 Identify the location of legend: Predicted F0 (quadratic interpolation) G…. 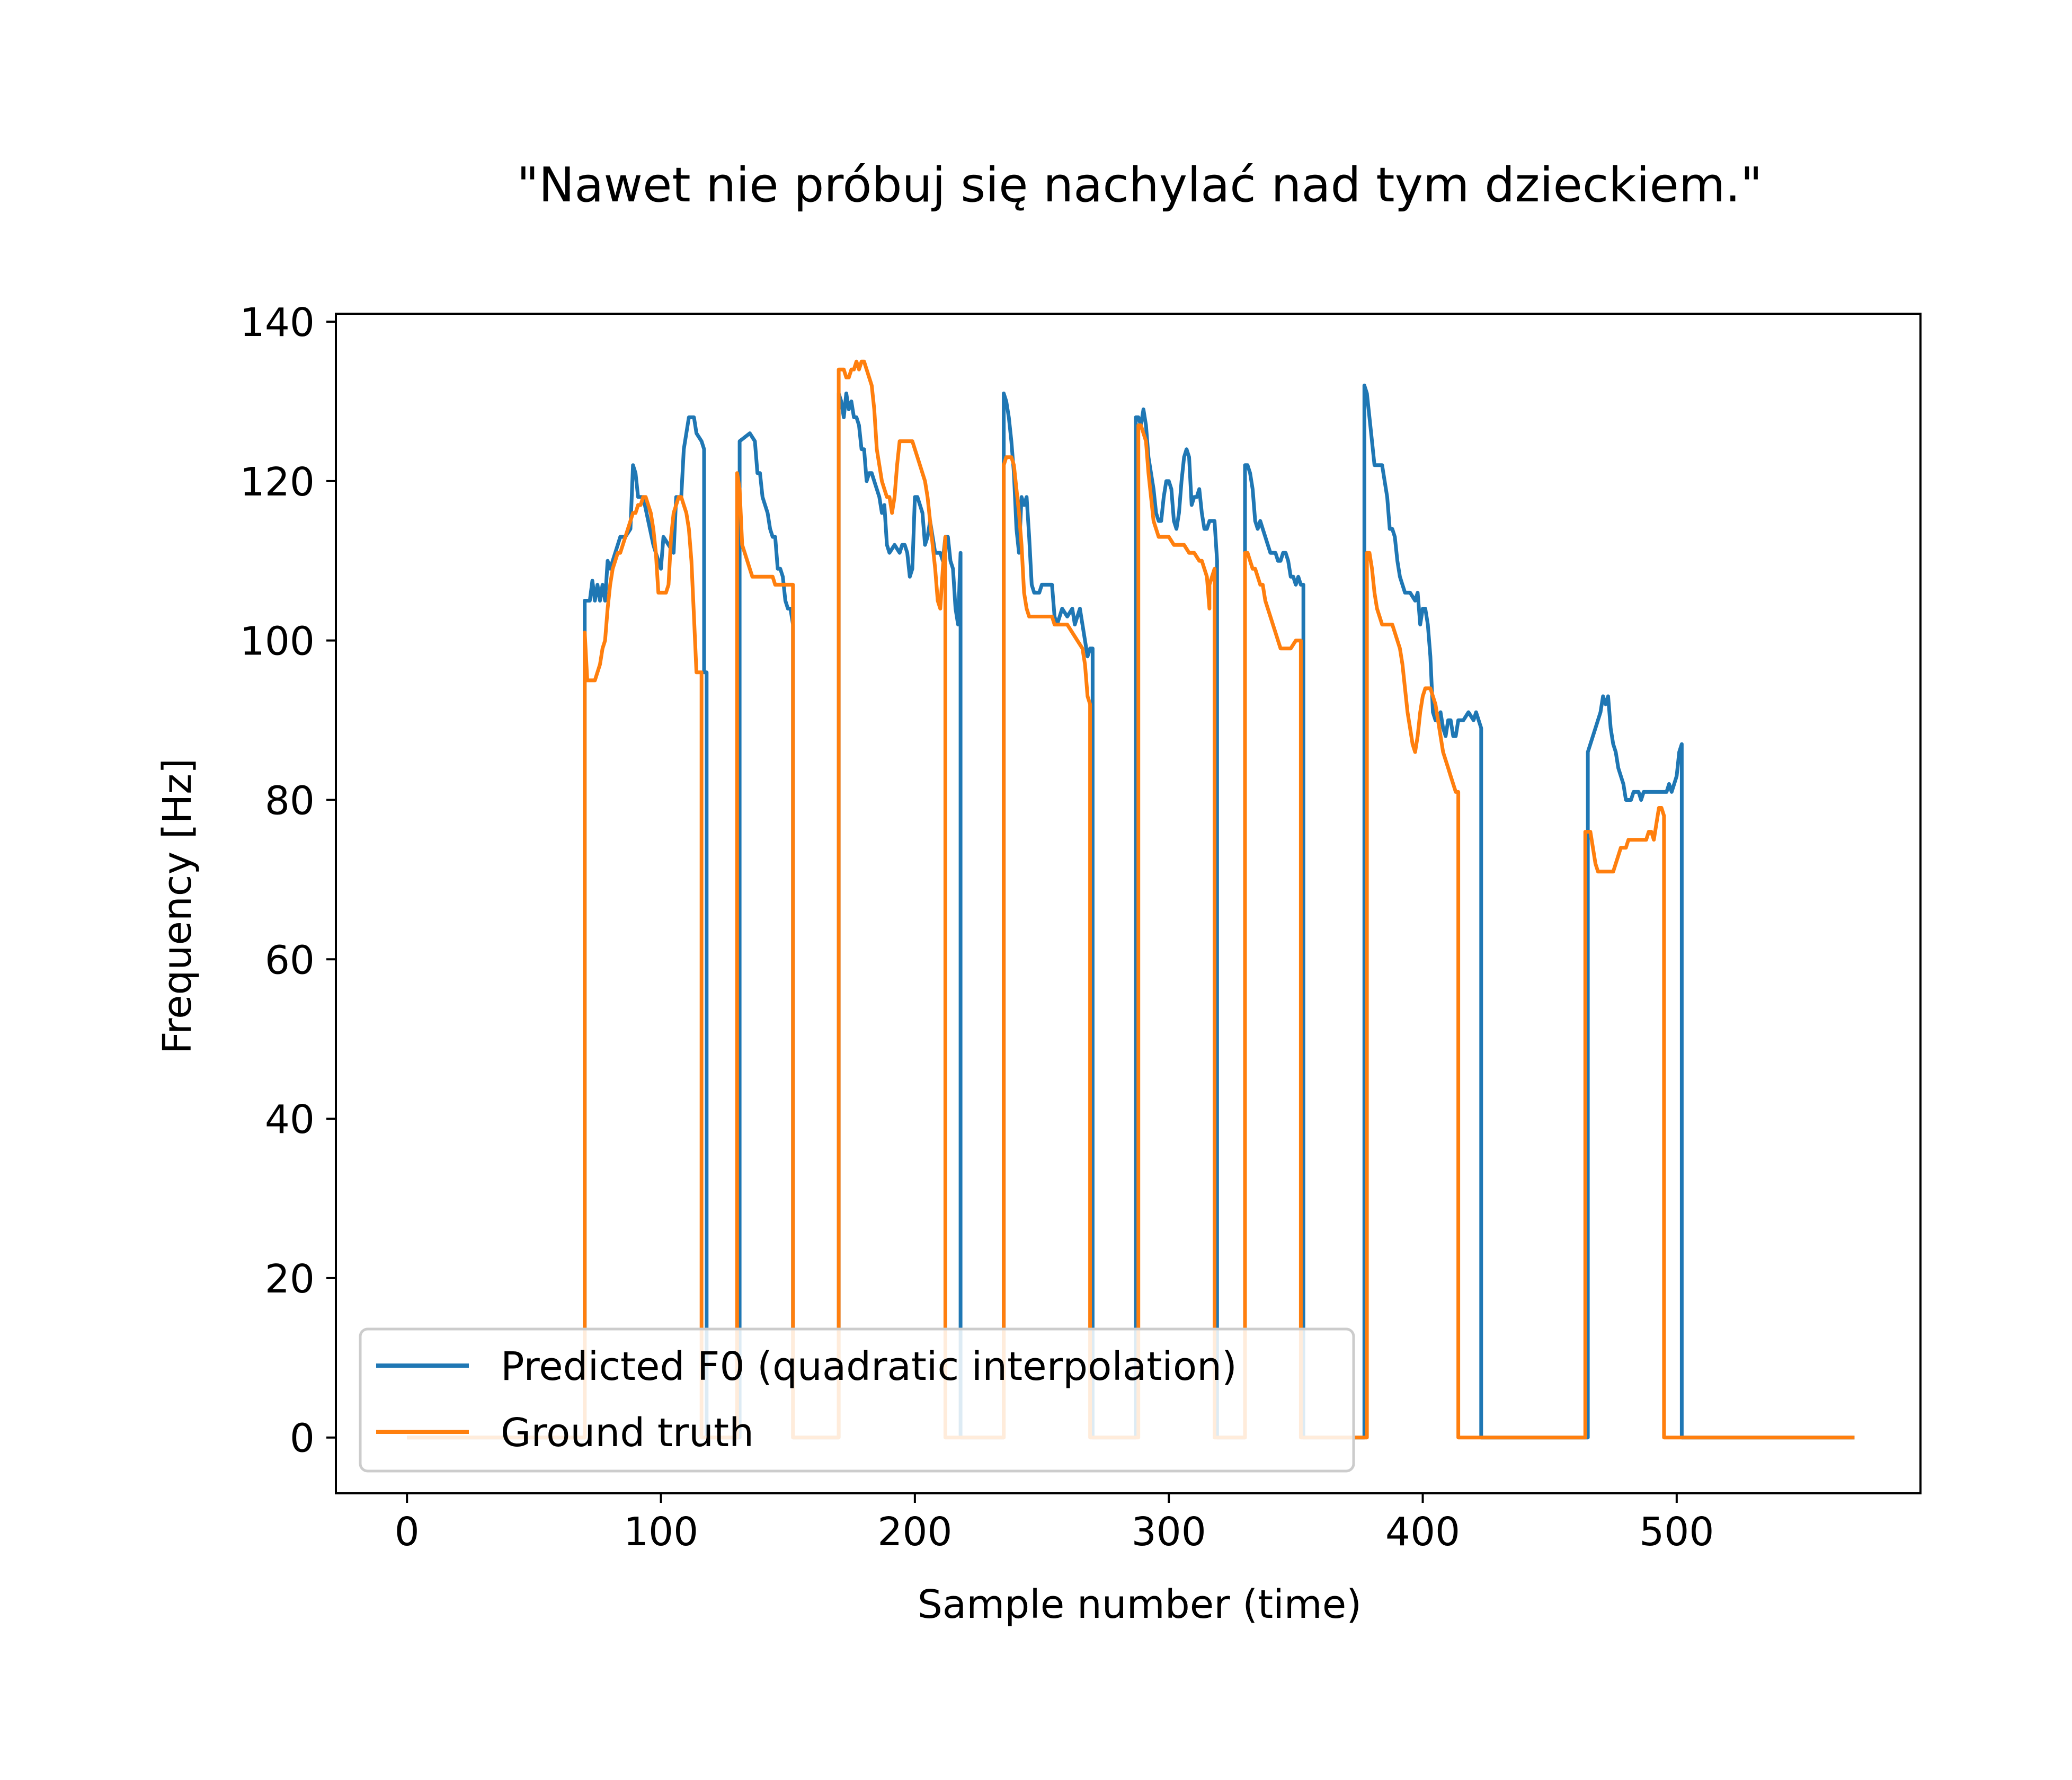
(857, 1400).